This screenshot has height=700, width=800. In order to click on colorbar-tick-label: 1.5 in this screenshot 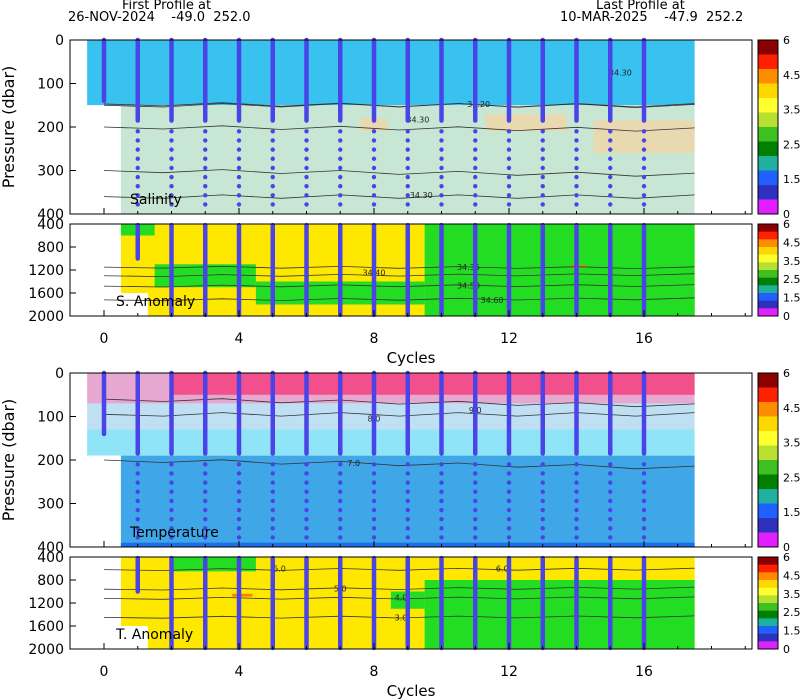, I will do `click(791, 298)`.